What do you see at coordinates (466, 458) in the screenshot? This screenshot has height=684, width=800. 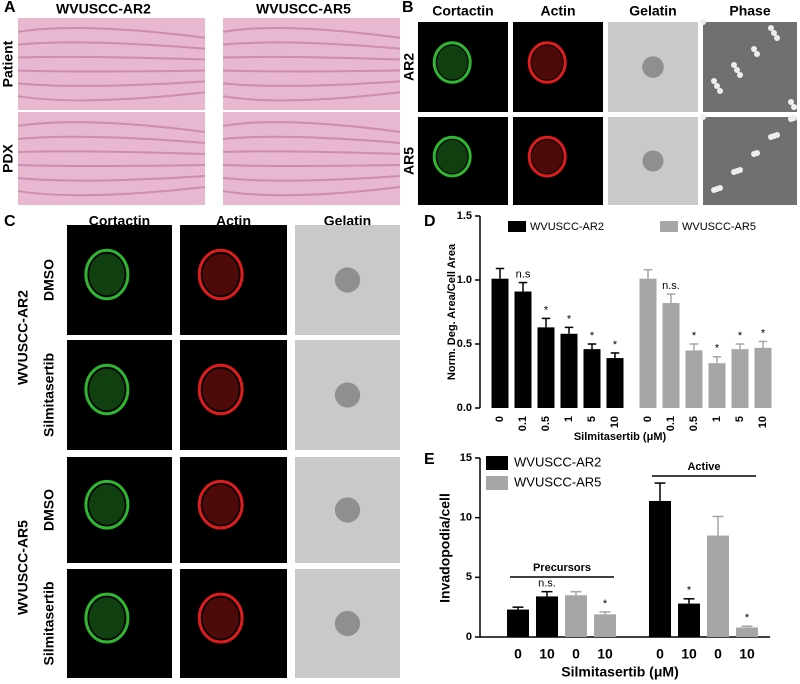 I see `y-tick-label: 15` at bounding box center [466, 458].